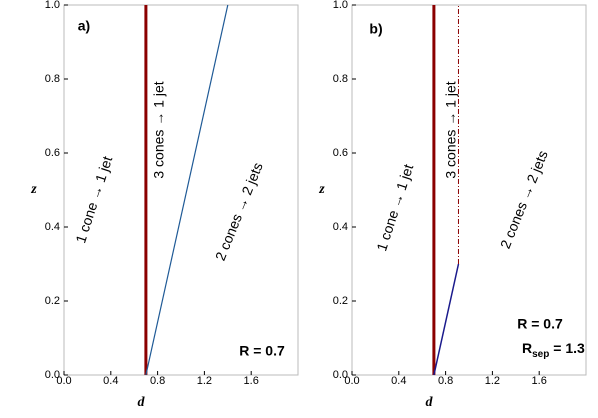 The image size is (598, 418). What do you see at coordinates (375, 29) in the screenshot?
I see `panel-label: b)` at bounding box center [375, 29].